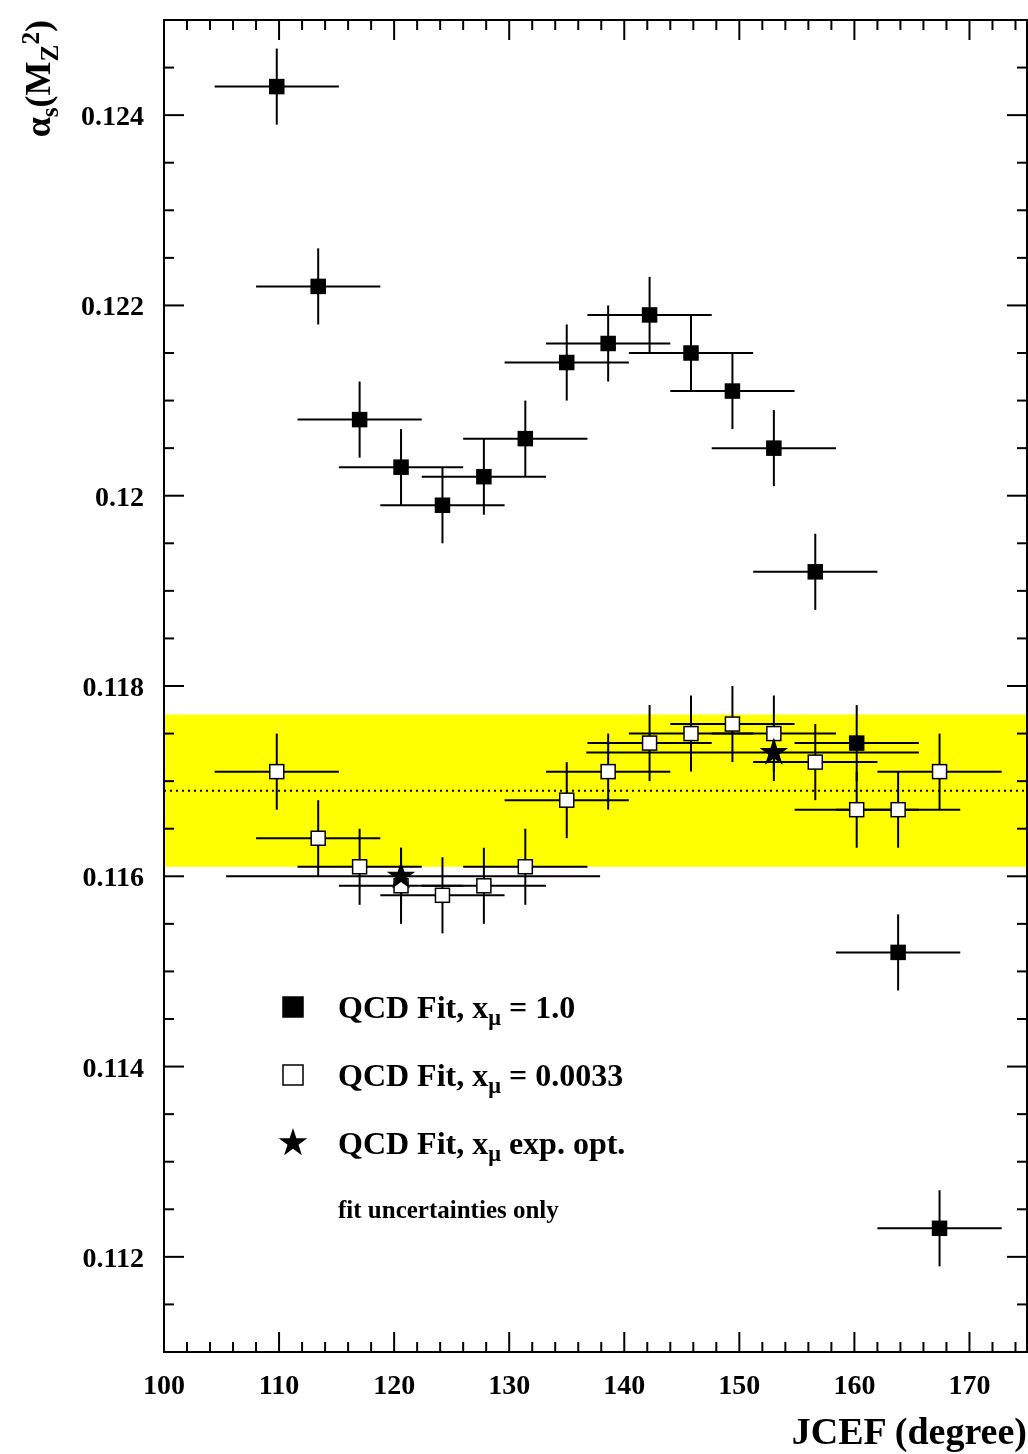 This screenshot has width=1028, height=1454. I want to click on x-tick-label: 130, so click(509, 1384).